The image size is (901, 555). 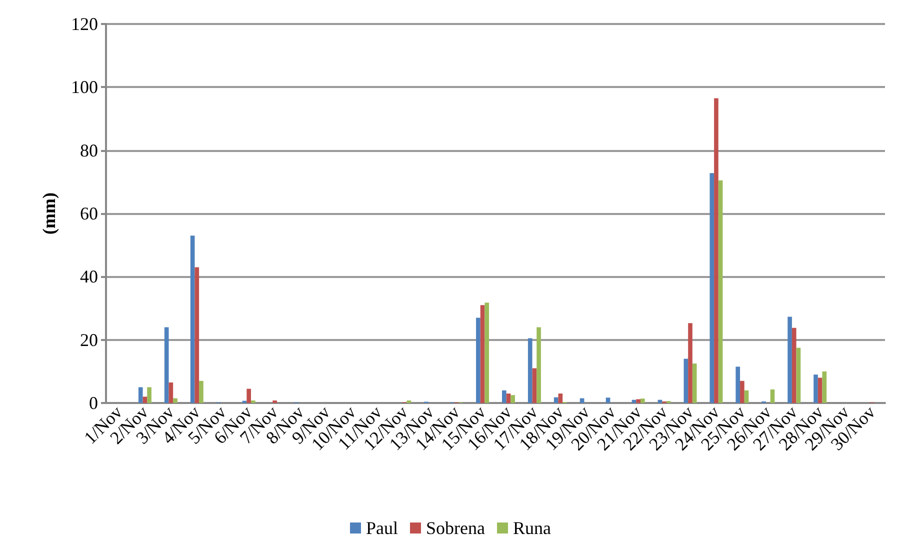 What do you see at coordinates (89, 276) in the screenshot?
I see `y-tick-label: 40` at bounding box center [89, 276].